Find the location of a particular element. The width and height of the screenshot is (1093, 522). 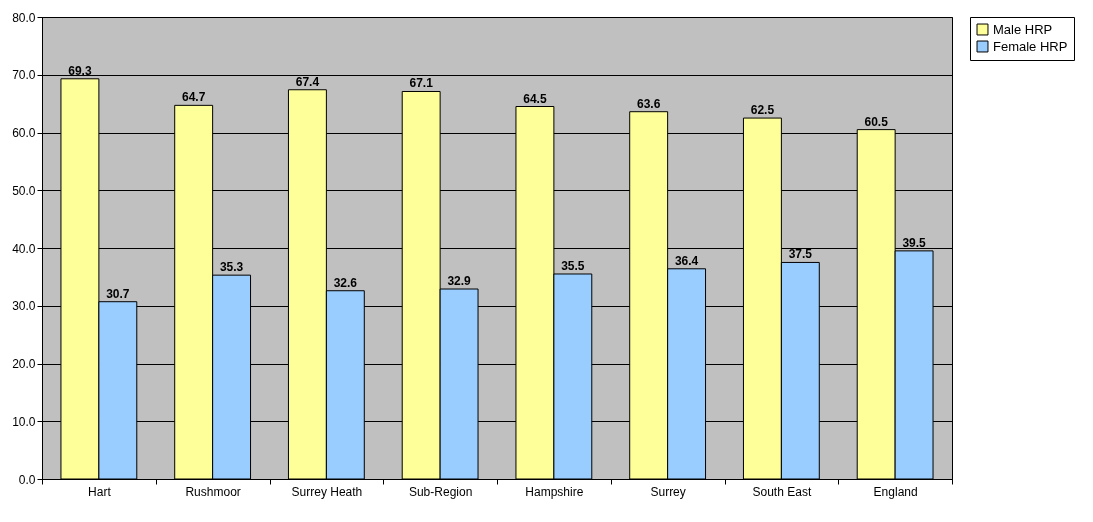

y-tick-label: 30.0 is located at coordinates (24, 306).